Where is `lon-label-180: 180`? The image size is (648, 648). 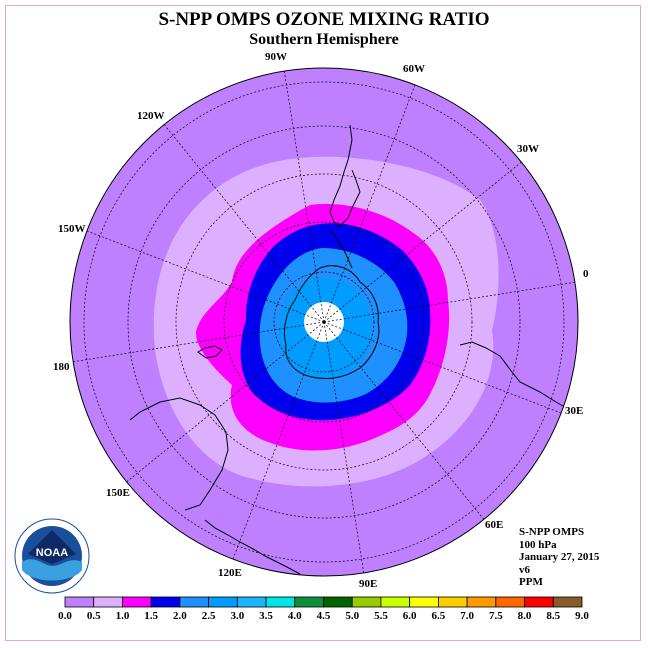 lon-label-180: 180 is located at coordinates (61, 367).